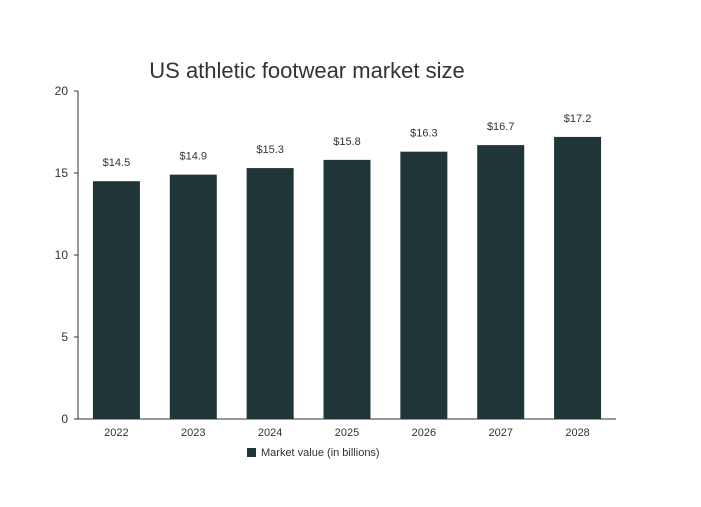 This screenshot has height=507, width=701. I want to click on y-tick-label: 20, so click(62, 91).